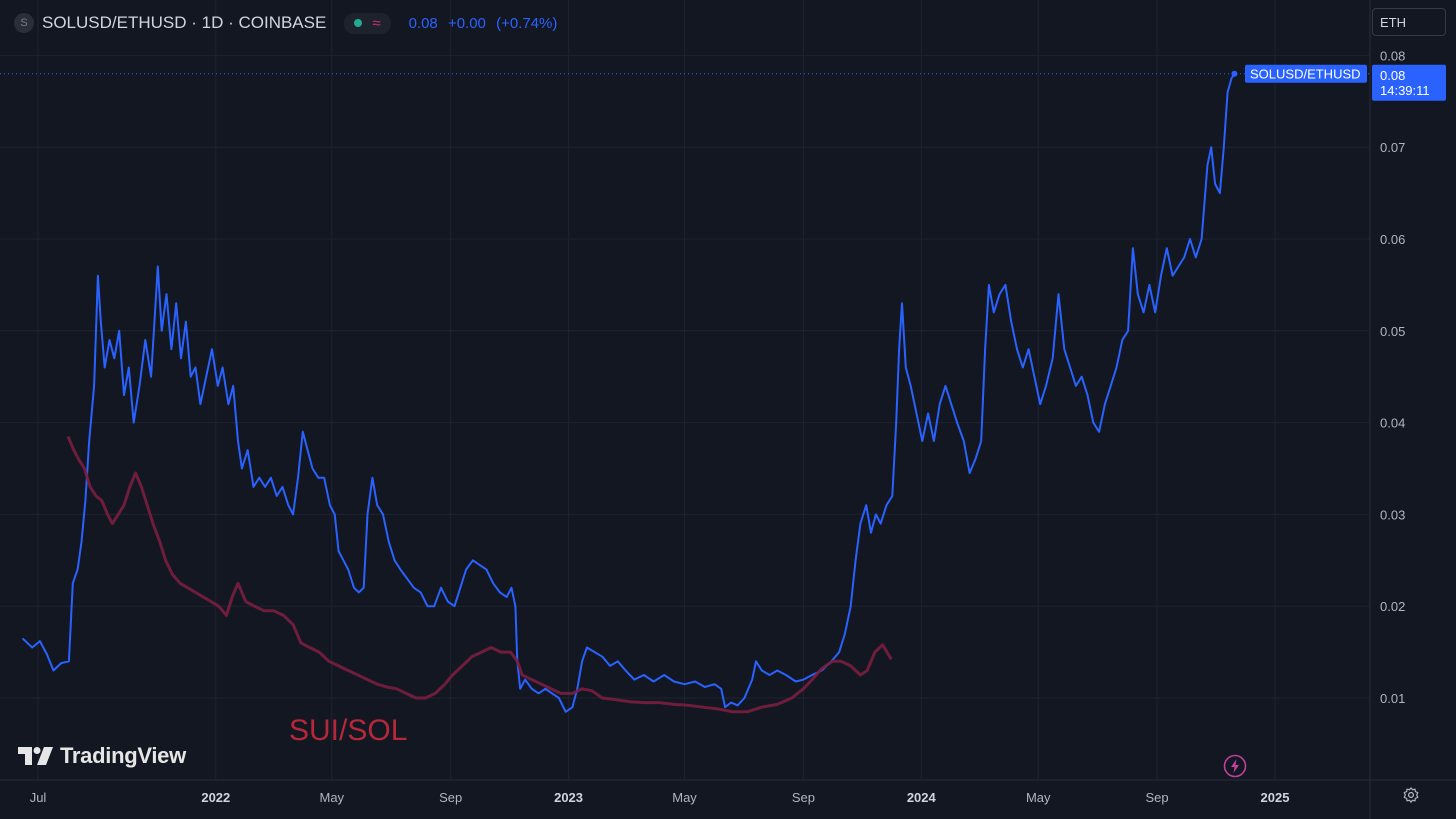 Image resolution: width=1456 pixels, height=819 pixels. Describe the element at coordinates (1392, 606) in the screenshot. I see `price-tick-label: 0.02` at that location.